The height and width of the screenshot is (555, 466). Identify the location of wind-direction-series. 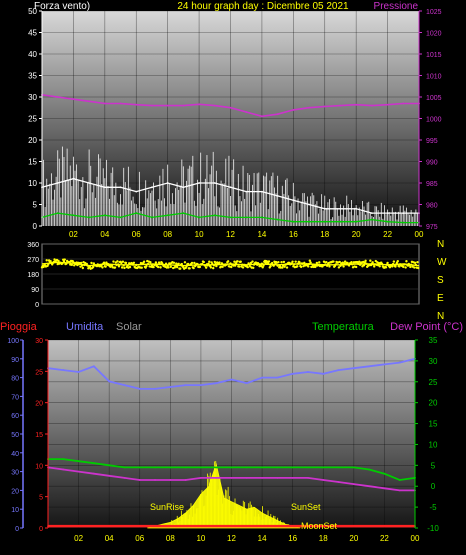
(230, 264).